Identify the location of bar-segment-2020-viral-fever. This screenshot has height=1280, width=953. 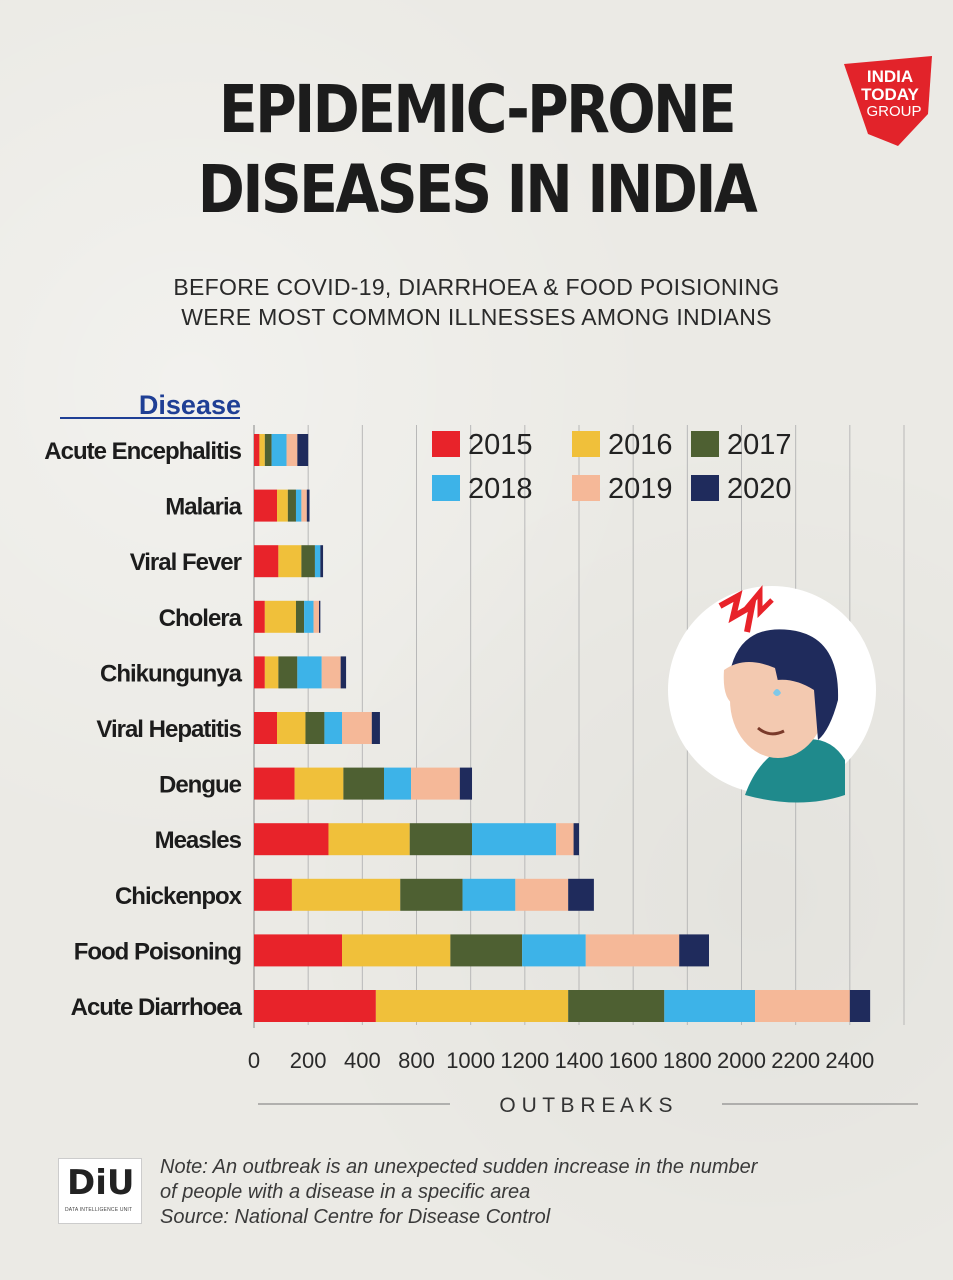
(322, 561).